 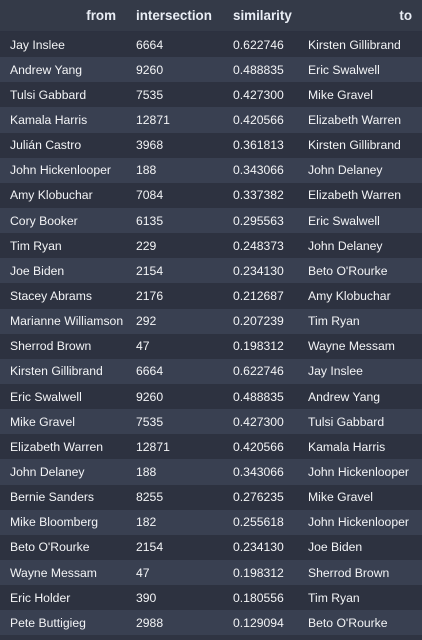 I want to click on similarity-cell: 0.180556, so click(x=258, y=597).